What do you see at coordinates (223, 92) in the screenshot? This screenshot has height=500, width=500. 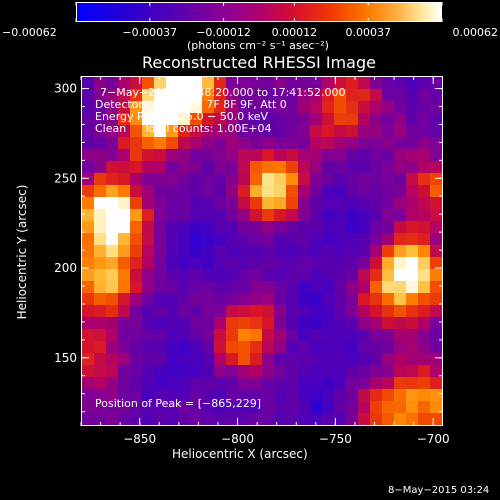 I see `annotation-time-range: 7−May−2015 17:38:20.000 to 17:41:52.000` at bounding box center [223, 92].